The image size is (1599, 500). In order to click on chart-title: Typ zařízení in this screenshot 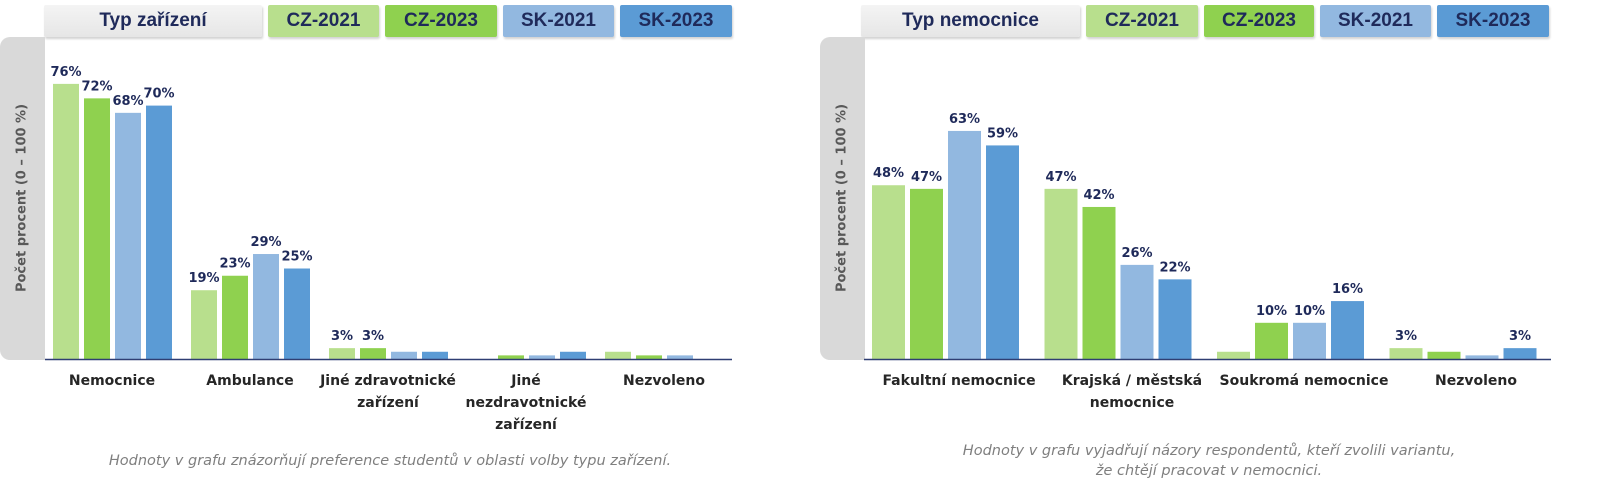, I will do `click(153, 21)`.